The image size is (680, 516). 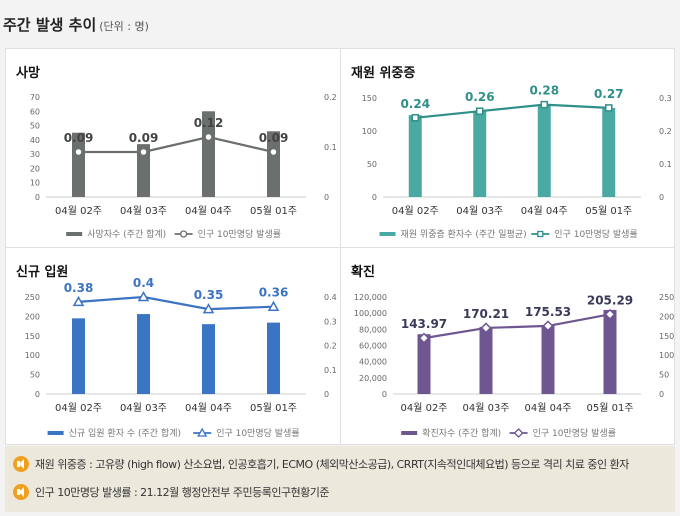 I want to click on y-tick-right: 50, so click(x=664, y=375).